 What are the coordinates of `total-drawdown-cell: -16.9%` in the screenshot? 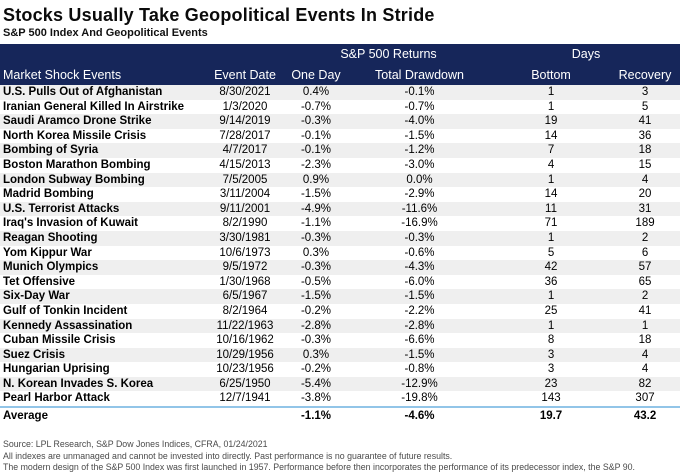 It's located at (419, 223).